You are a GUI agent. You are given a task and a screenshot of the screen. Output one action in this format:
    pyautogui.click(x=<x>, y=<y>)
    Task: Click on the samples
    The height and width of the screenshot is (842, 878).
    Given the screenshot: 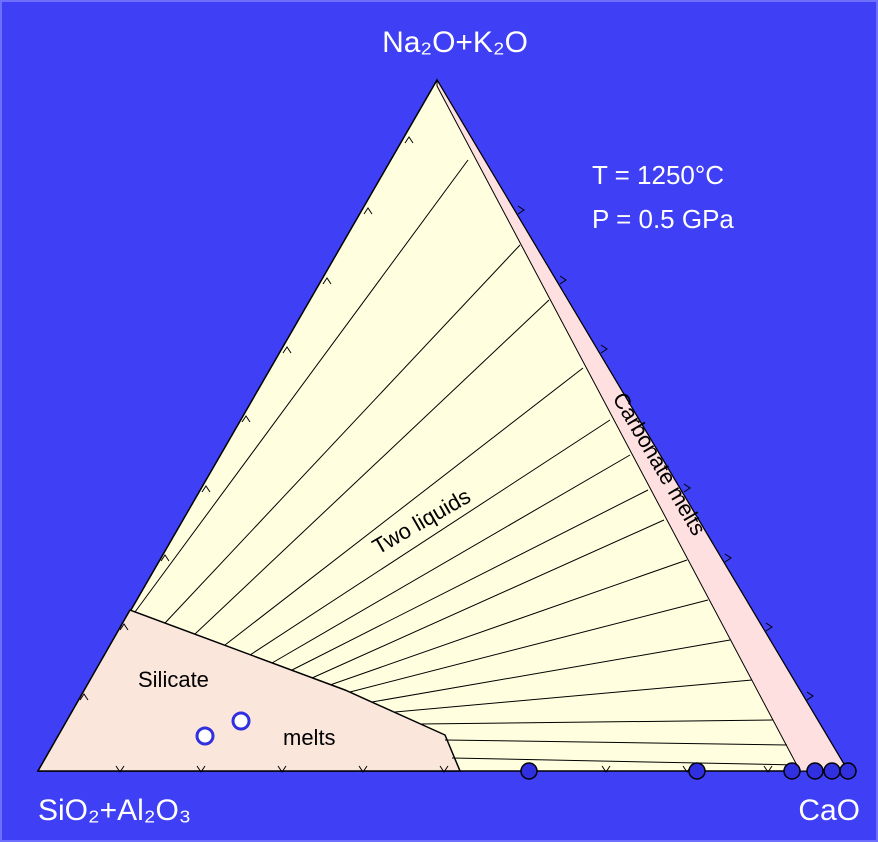 What is the action you would take?
    pyautogui.click(x=526, y=745)
    